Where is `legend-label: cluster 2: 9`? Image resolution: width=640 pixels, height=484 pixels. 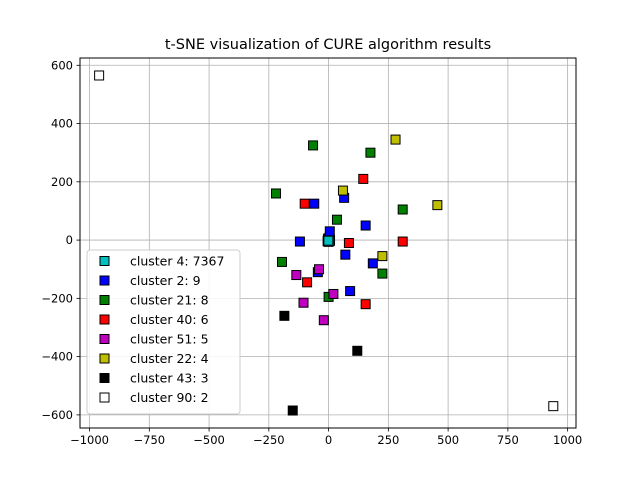 legend-label: cluster 2: 9 is located at coordinates (165, 280).